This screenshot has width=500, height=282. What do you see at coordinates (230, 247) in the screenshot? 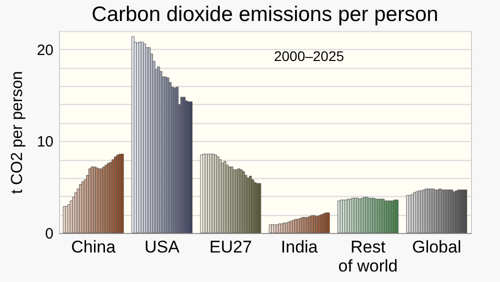
I see `x-tick-label: EU27` at bounding box center [230, 247].